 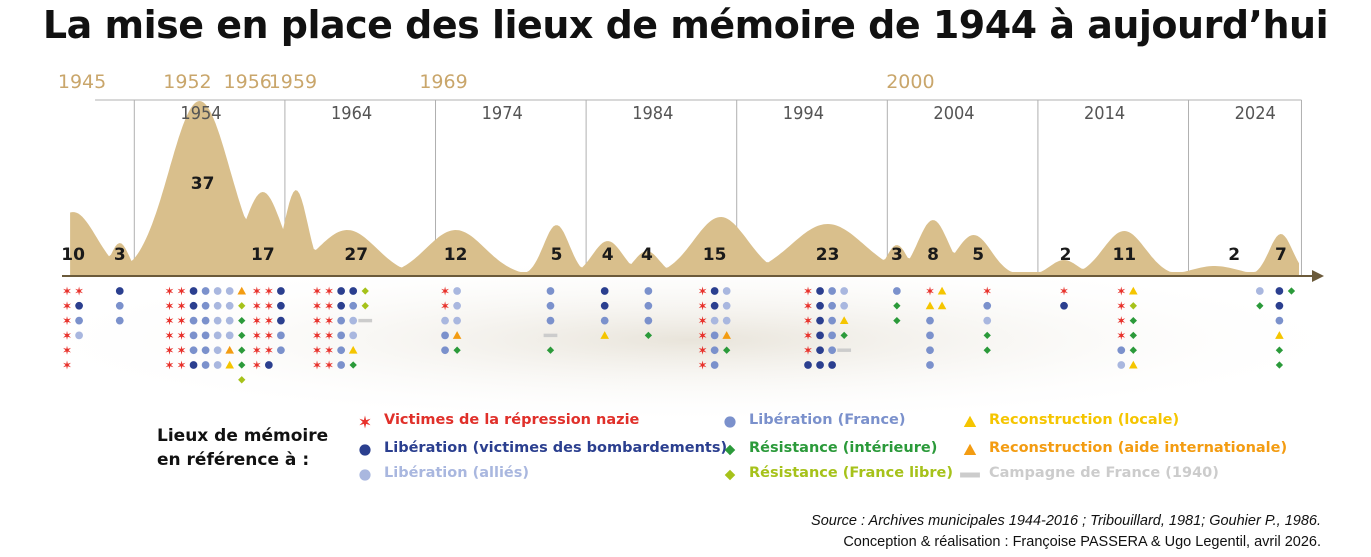 What do you see at coordinates (844, 350) in the screenshot?
I see `marker-campagne` at bounding box center [844, 350].